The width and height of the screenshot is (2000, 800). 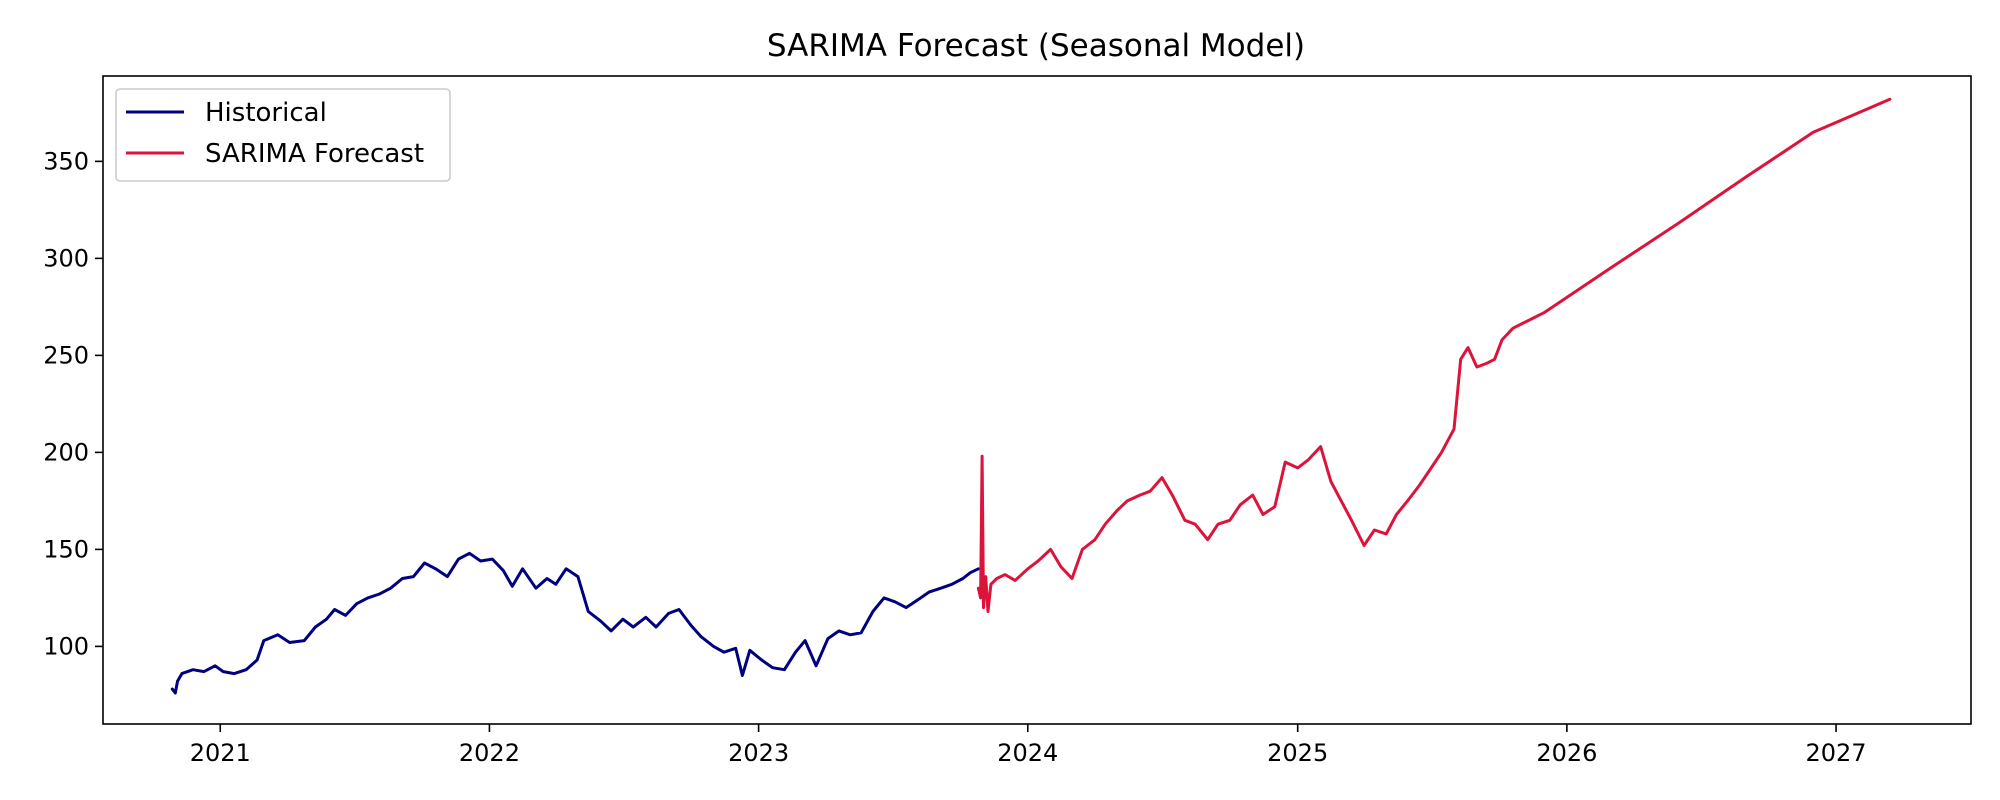 I want to click on series-line-historical, so click(x=575, y=623).